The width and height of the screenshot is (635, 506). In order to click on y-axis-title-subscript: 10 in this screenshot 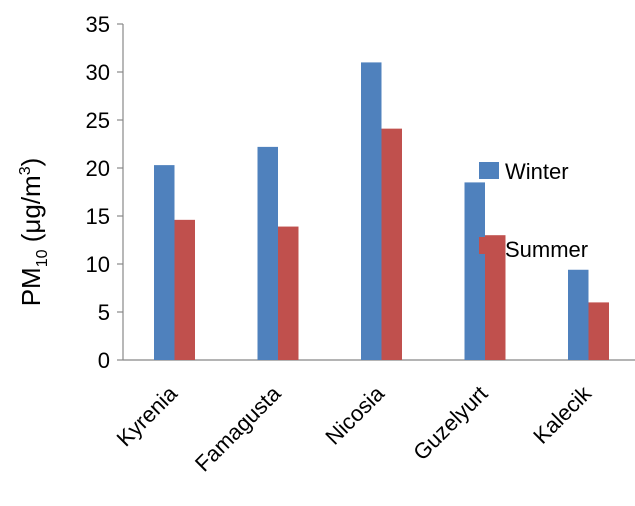, I will do `click(42, 258)`.